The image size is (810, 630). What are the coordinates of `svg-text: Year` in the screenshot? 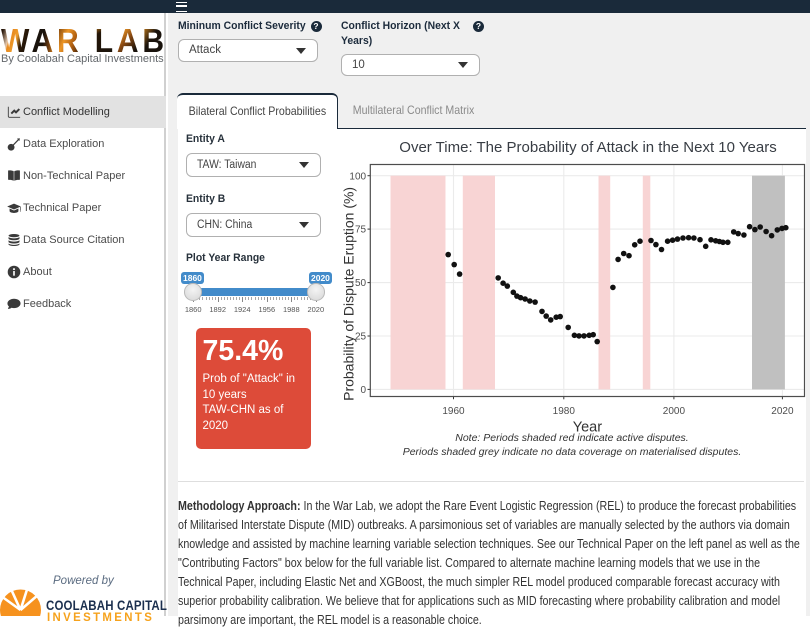 It's located at (587, 427).